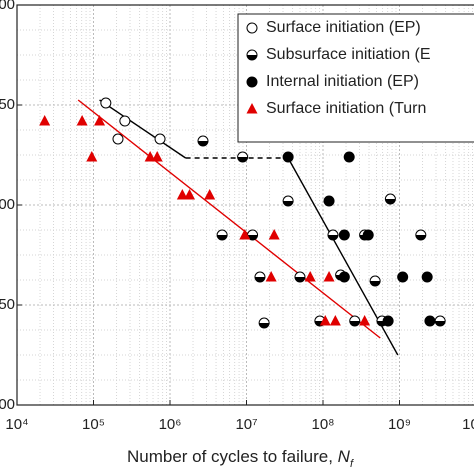  I want to click on x-axis-label: Number of cycles to failure, Nf, so click(240, 458).